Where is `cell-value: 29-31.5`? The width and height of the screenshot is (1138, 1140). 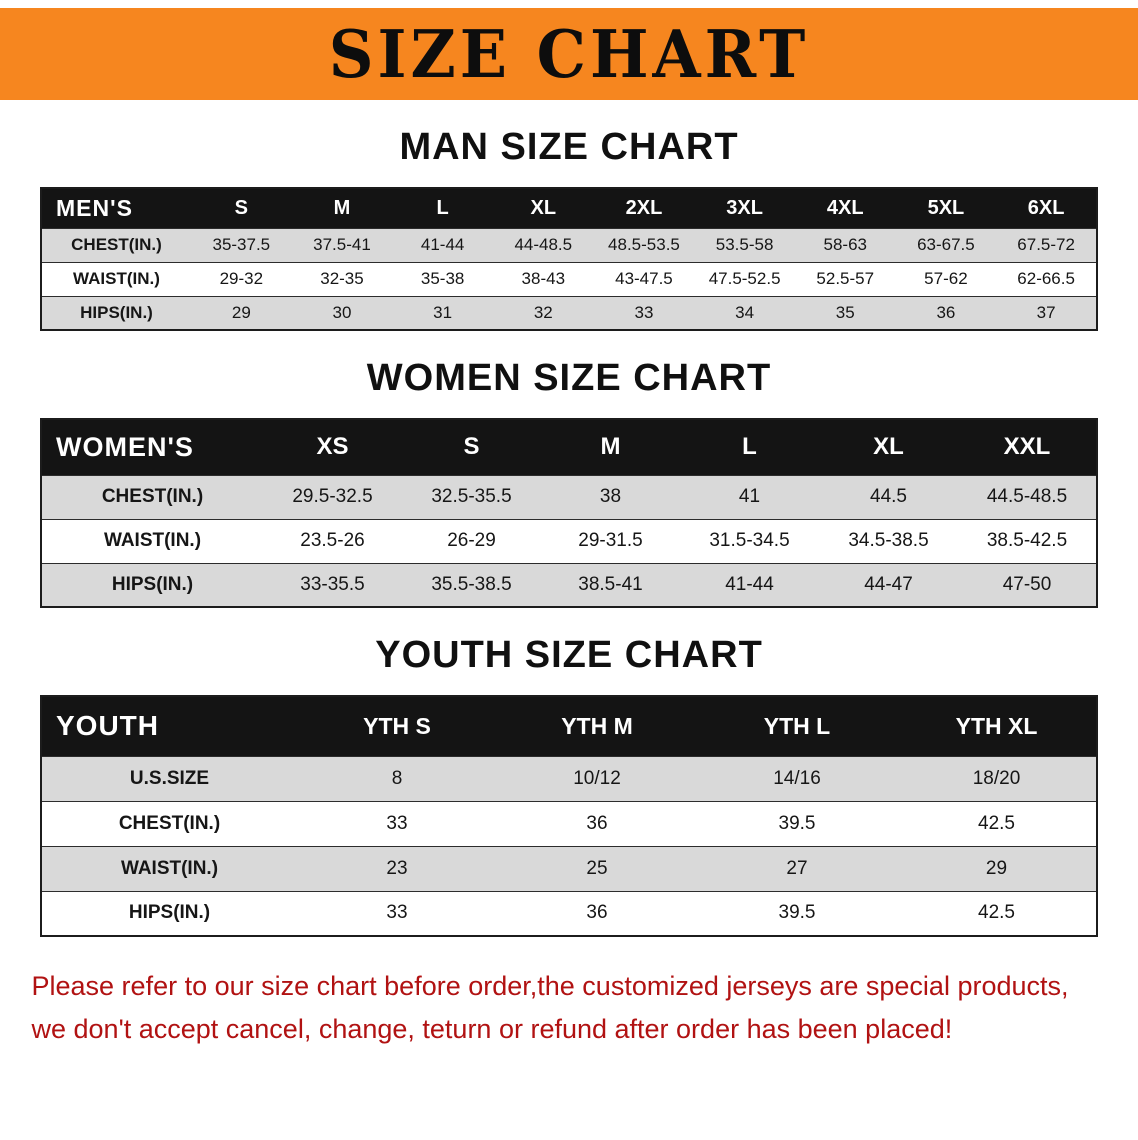 cell-value: 29-31.5 is located at coordinates (610, 540).